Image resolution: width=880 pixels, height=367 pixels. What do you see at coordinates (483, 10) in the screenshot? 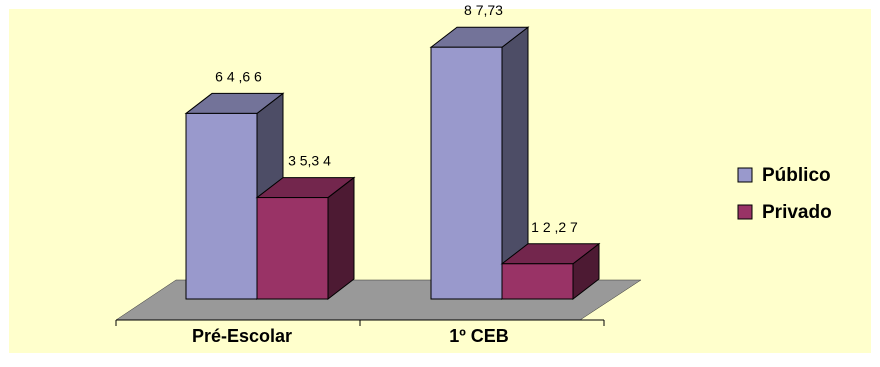
I see `data-label: 8 7,73` at bounding box center [483, 10].